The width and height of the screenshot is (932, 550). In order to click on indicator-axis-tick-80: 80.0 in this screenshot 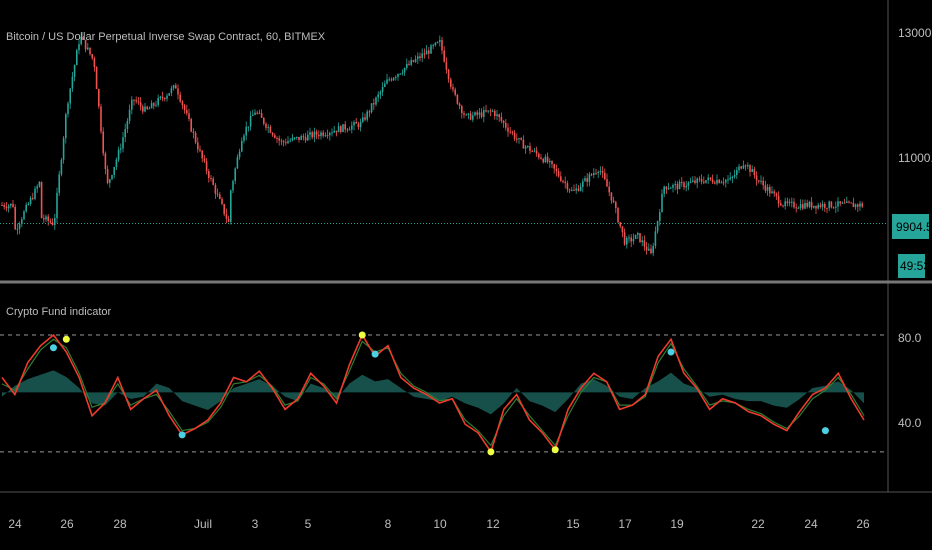, I will do `click(910, 338)`.